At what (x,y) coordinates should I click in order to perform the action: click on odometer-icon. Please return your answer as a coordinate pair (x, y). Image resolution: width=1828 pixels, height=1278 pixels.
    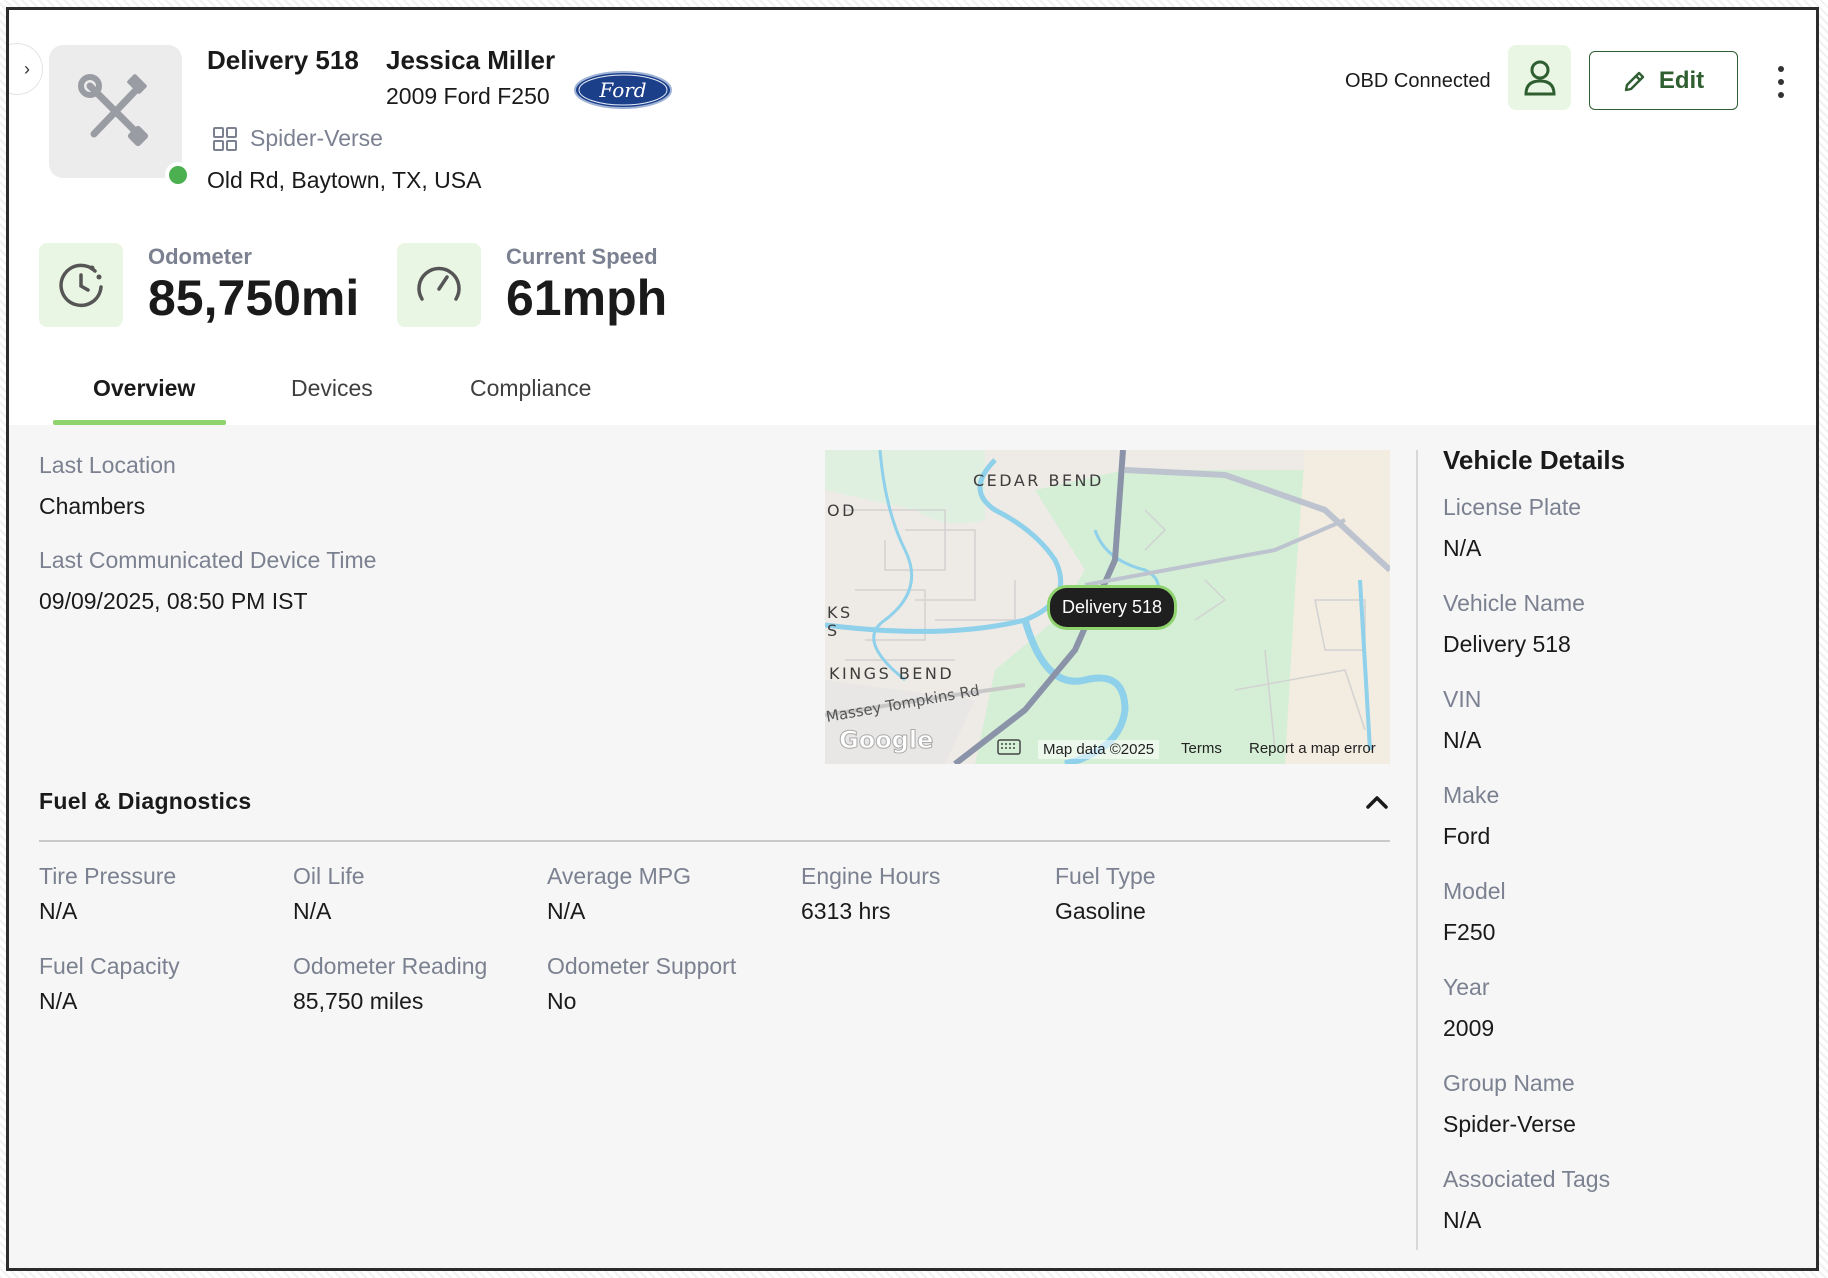
    Looking at the image, I should click on (81, 285).